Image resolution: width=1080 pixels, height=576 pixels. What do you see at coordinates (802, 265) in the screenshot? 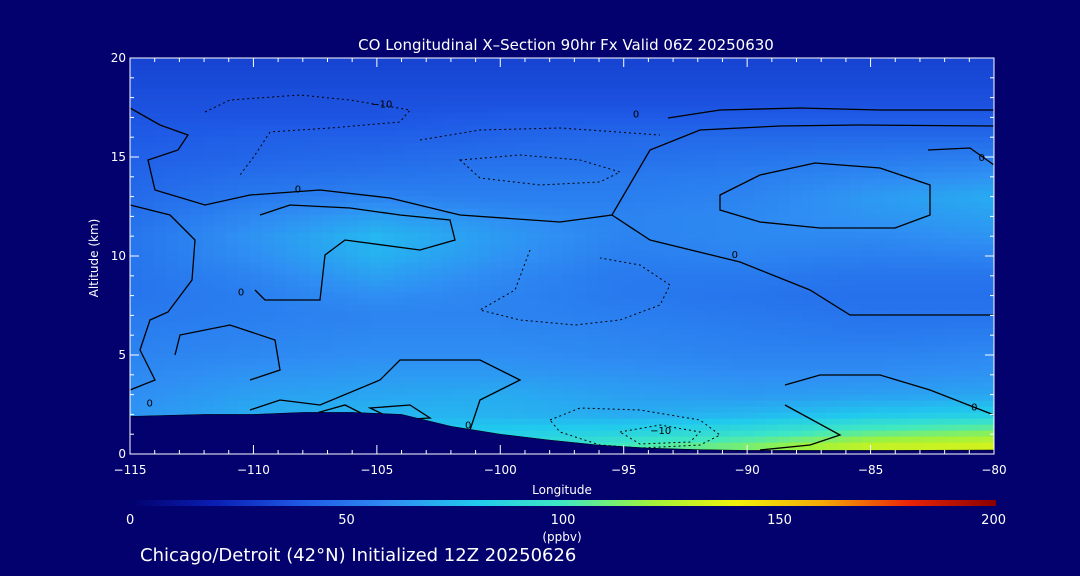
I see `contour-line` at bounding box center [802, 265].